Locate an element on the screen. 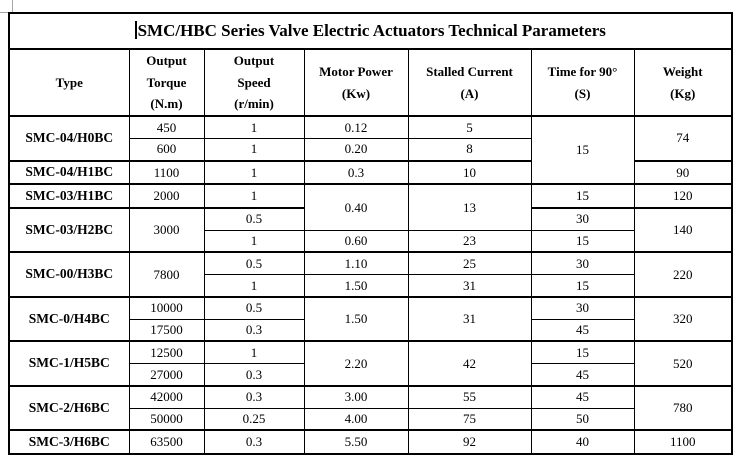  value-cell: 92 is located at coordinates (469, 442).